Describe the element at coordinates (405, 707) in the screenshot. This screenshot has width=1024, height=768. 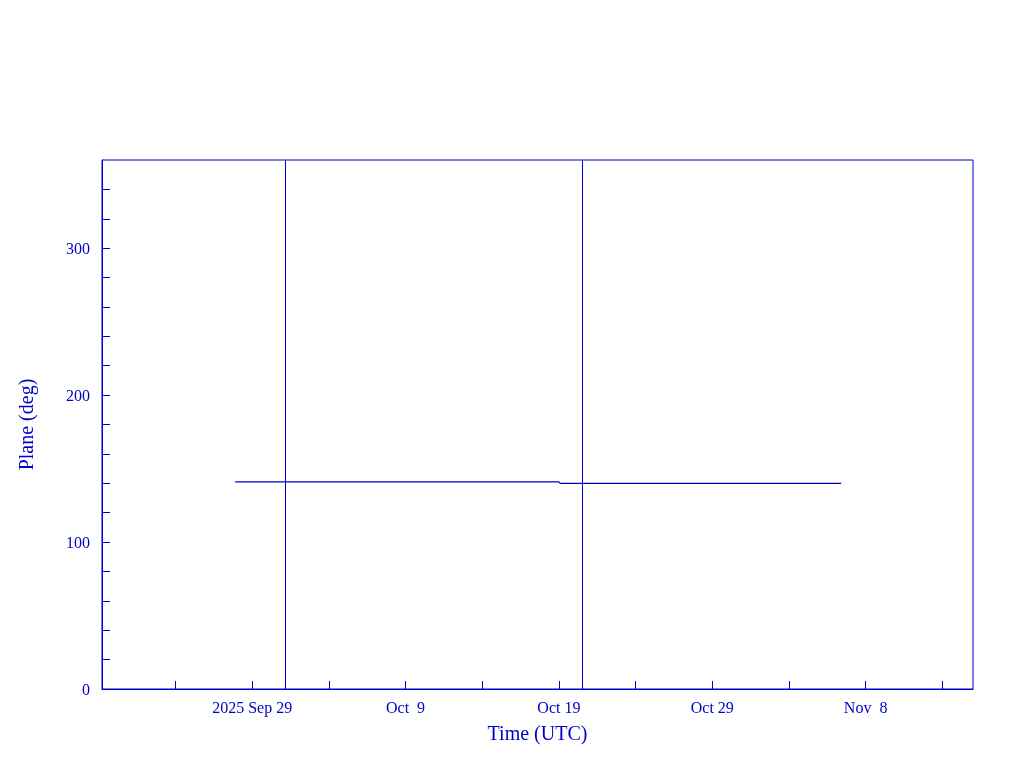
I see `x-tick-label: Oct 9` at that location.